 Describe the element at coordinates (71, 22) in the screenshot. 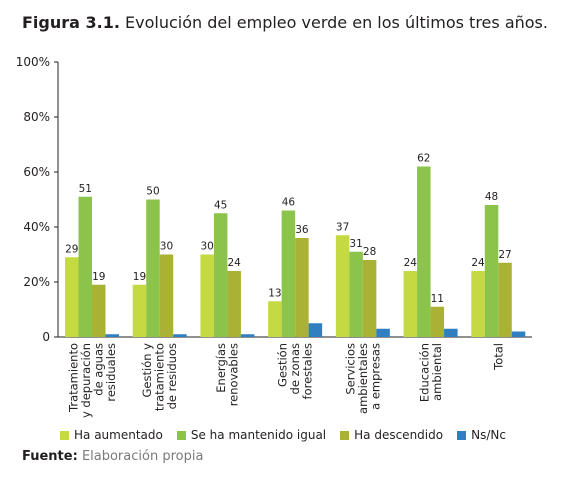

I see `figure-number: Figura 3.1.` at that location.